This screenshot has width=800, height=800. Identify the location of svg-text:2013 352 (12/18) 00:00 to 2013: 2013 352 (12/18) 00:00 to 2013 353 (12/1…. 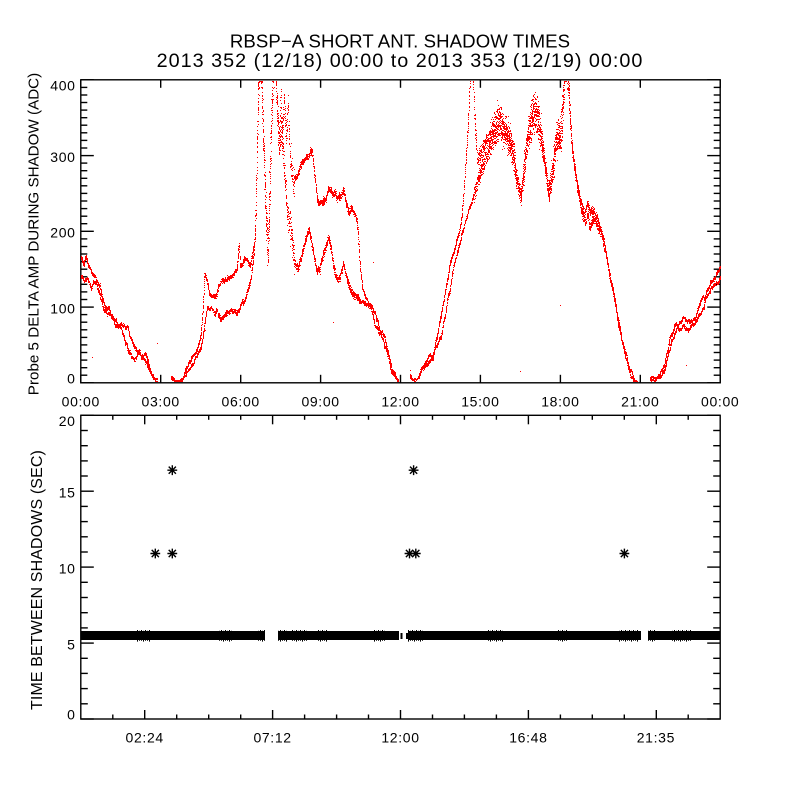
(400, 61).